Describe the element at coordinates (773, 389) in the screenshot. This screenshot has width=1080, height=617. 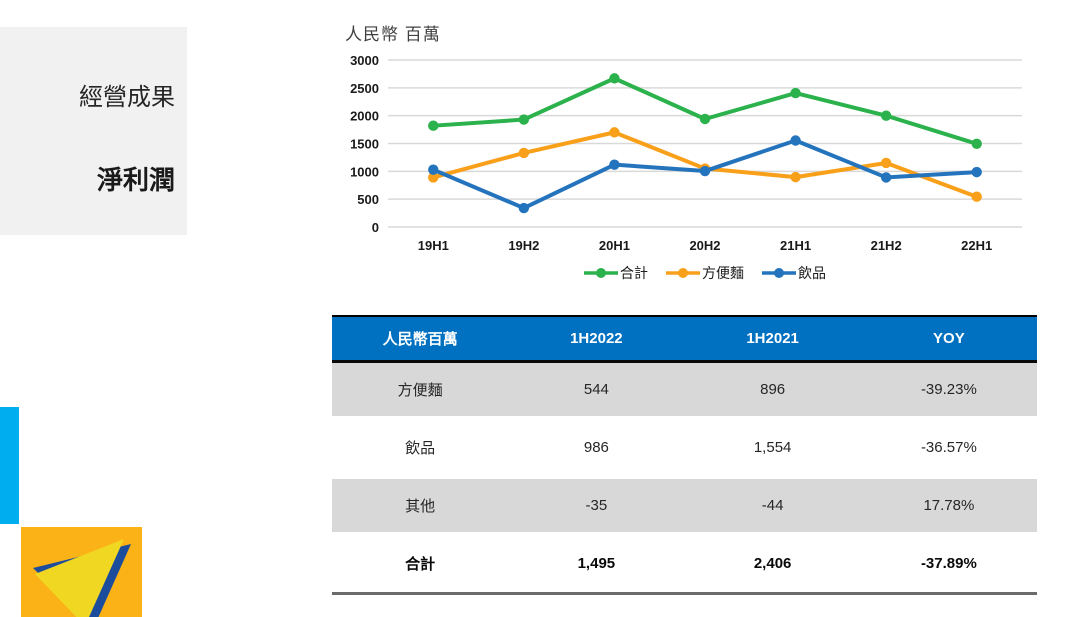
I see `value-cell: 896` at that location.